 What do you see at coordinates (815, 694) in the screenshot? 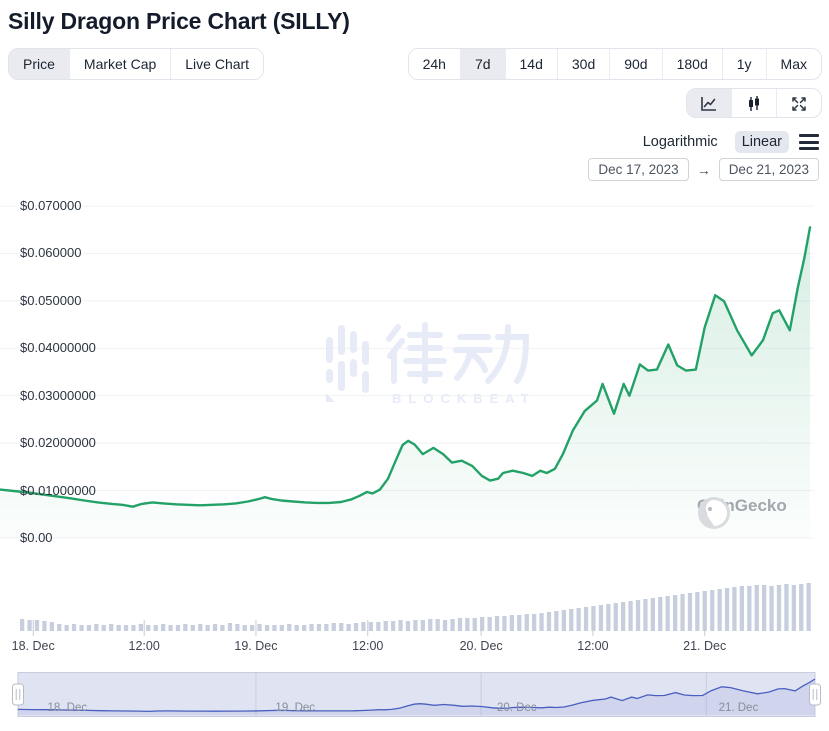
I see `navigator-handle-right` at bounding box center [815, 694].